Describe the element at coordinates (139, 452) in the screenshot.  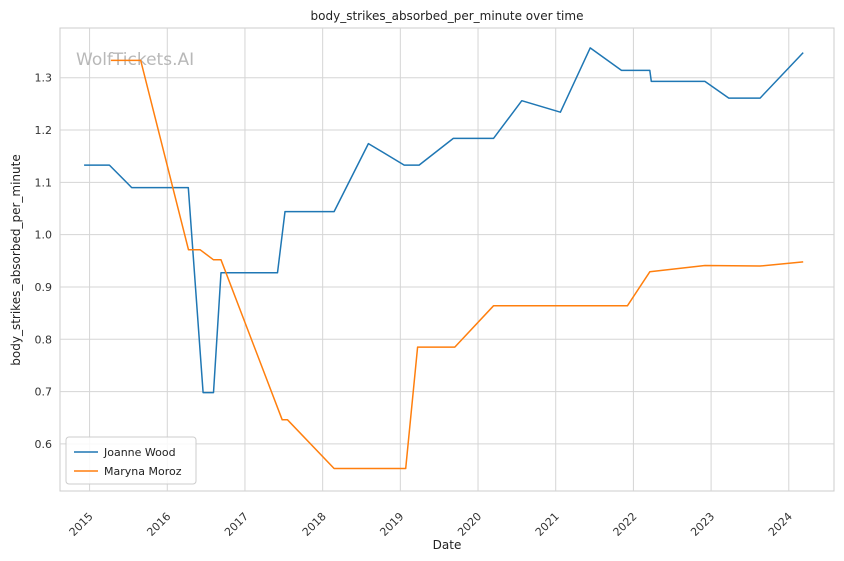
I see `legend-label-joanne-wood: Joanne Wood` at that location.